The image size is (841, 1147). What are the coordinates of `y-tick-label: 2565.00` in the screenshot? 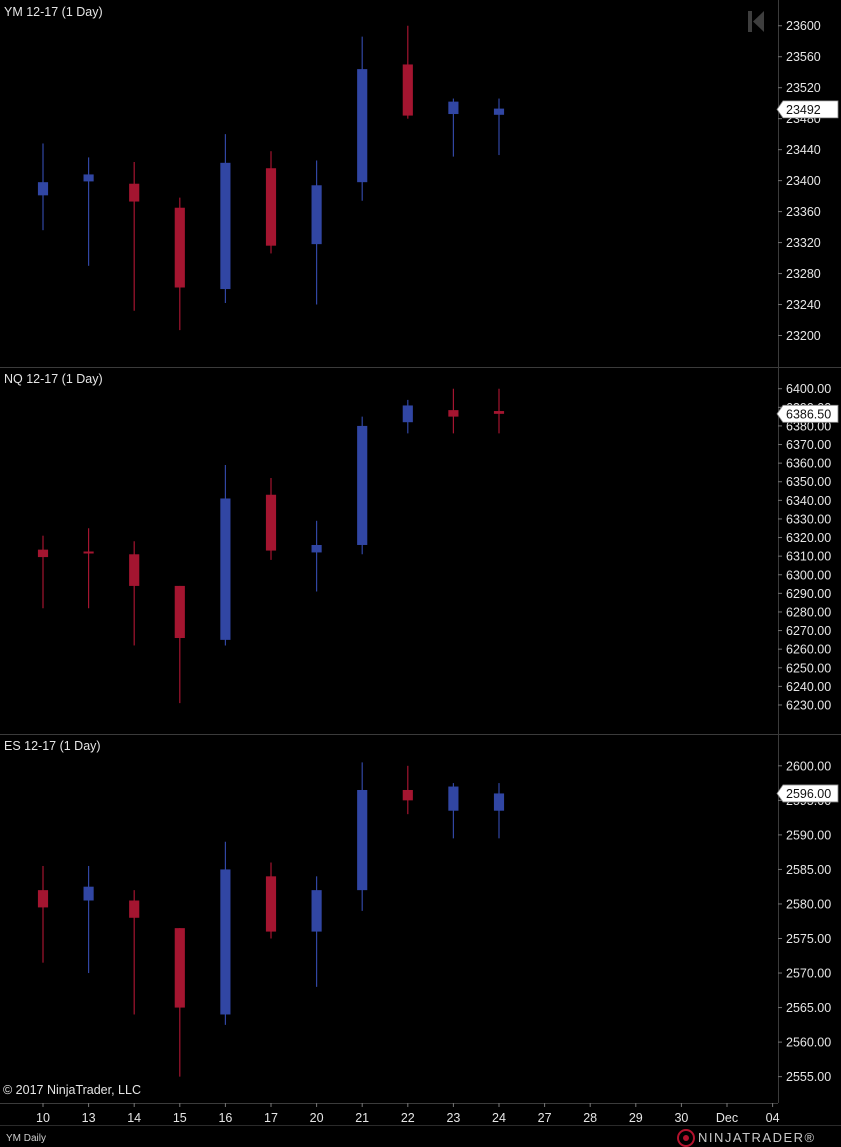 It's located at (808, 1008).